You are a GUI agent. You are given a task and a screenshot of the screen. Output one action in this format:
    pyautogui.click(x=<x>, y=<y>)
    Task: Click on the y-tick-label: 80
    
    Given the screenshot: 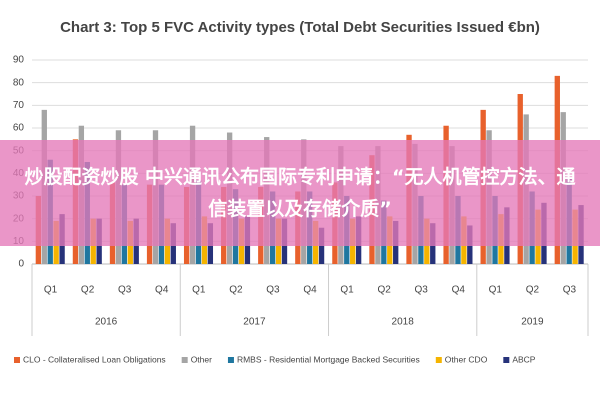 What is the action you would take?
    pyautogui.click(x=19, y=82)
    